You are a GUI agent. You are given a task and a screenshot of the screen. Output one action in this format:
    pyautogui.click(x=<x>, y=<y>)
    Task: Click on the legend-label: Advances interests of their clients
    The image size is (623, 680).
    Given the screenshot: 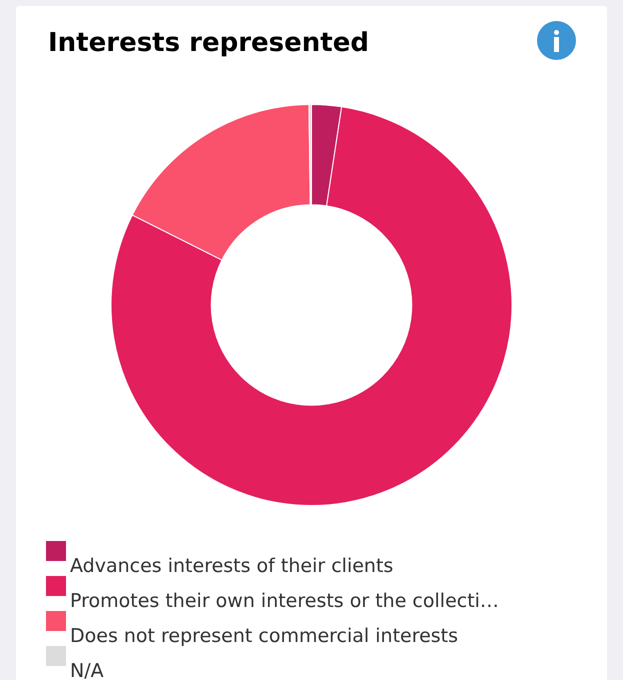 What is the action you would take?
    pyautogui.click(x=232, y=566)
    